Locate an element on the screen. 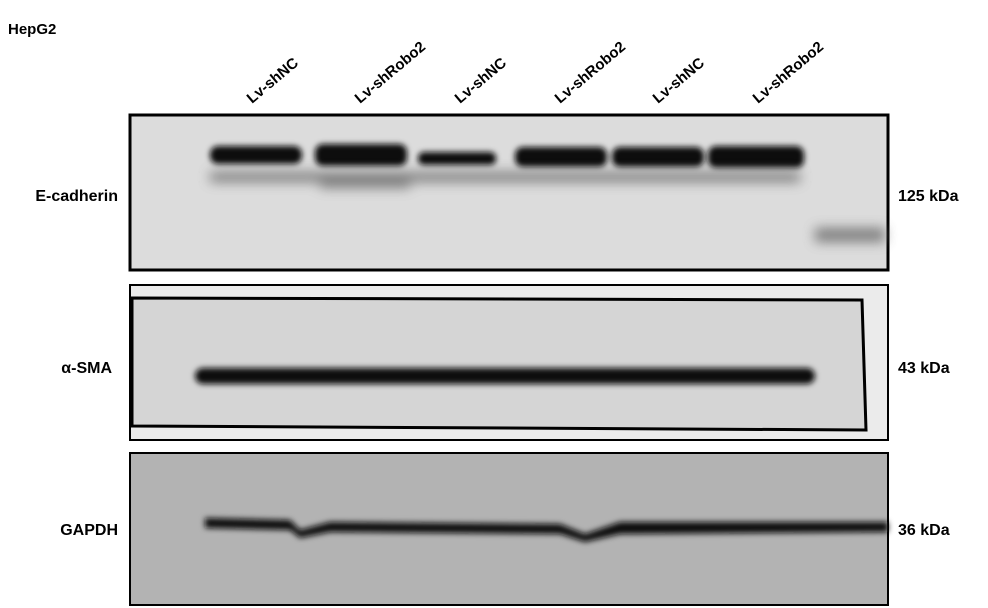  blot-label: GAPDH is located at coordinates (89, 530).